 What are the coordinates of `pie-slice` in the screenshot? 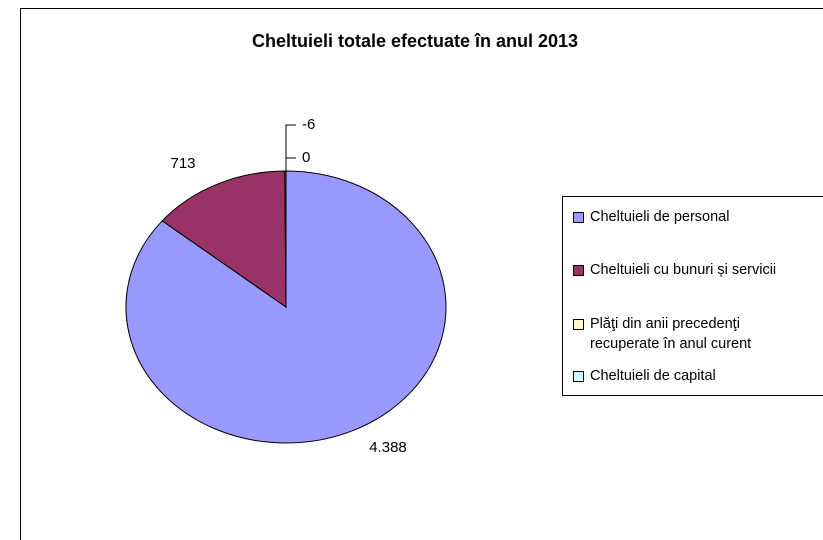 It's located at (224, 239).